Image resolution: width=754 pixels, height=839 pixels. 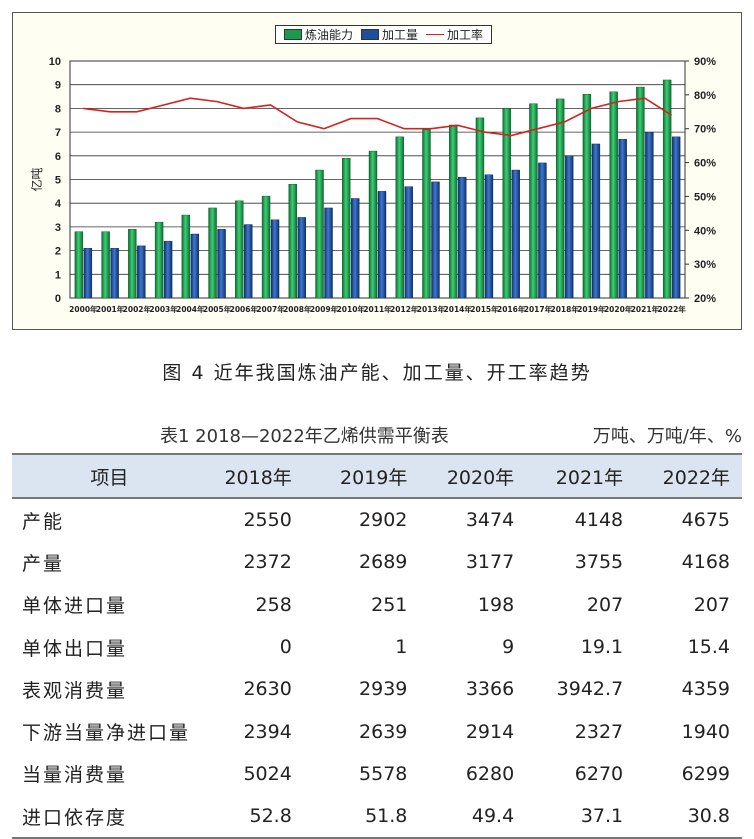 What do you see at coordinates (404, 309) in the screenshot?
I see `x-tick-label: 2012年` at bounding box center [404, 309].